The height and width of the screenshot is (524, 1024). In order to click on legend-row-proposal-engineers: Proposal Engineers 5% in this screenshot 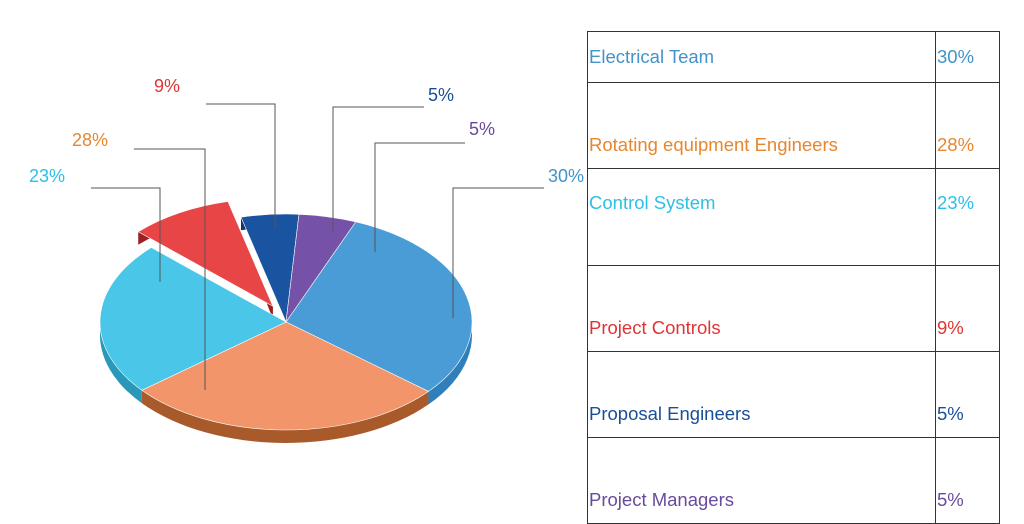, I will do `click(793, 394)`.